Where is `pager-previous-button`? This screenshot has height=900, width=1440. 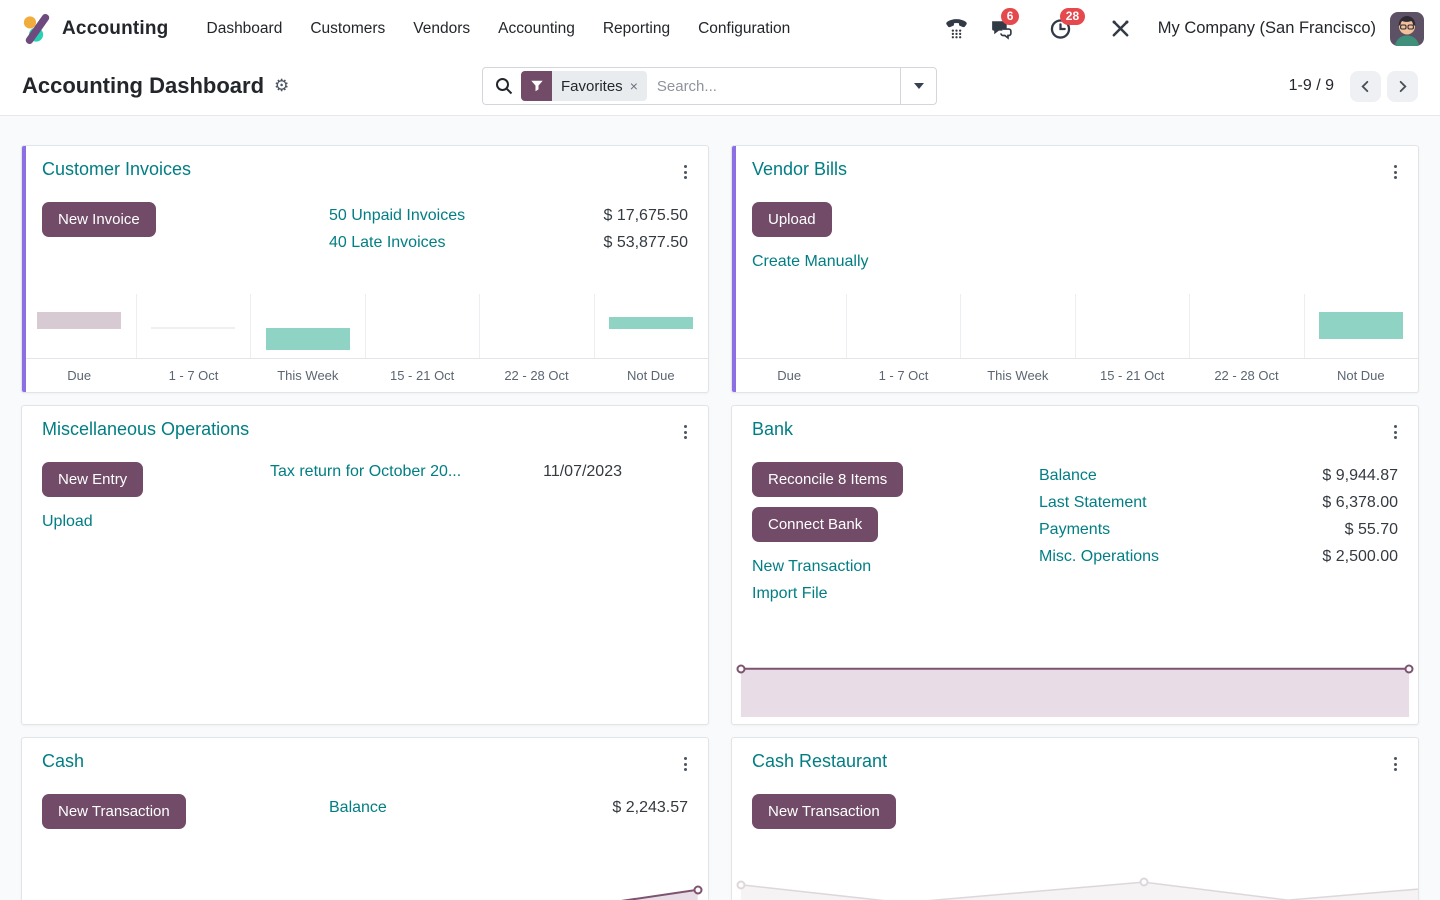
pager-previous-button is located at coordinates (1365, 86).